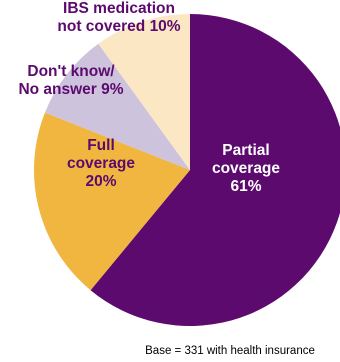  I want to click on slice-label-line: 61%, so click(245, 186).